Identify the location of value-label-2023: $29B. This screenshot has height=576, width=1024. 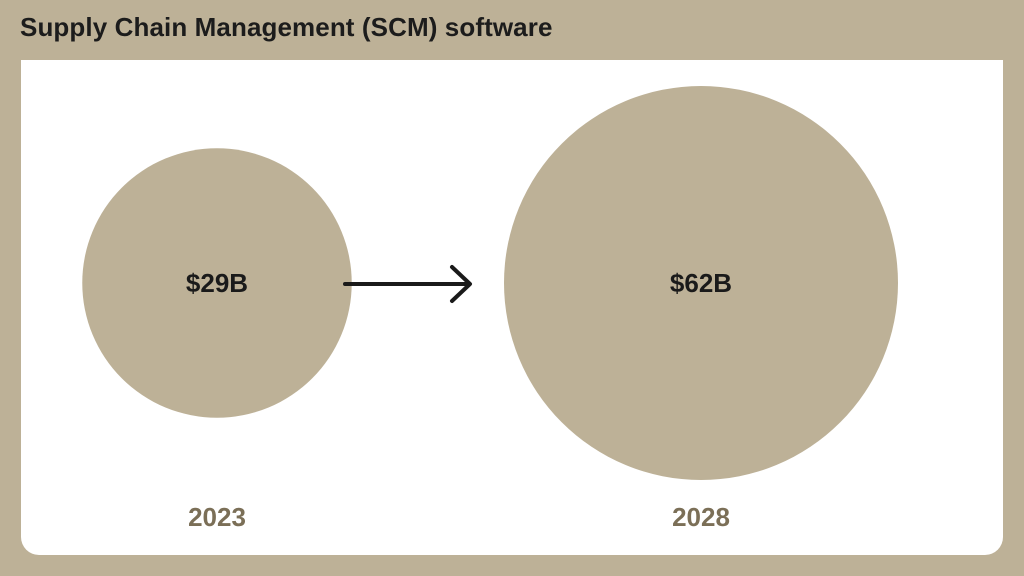
(217, 283).